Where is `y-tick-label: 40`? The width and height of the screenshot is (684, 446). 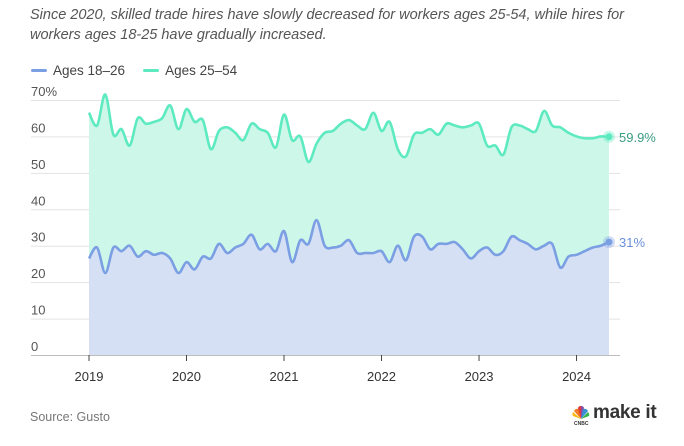 y-tick-label: 40 is located at coordinates (38, 200).